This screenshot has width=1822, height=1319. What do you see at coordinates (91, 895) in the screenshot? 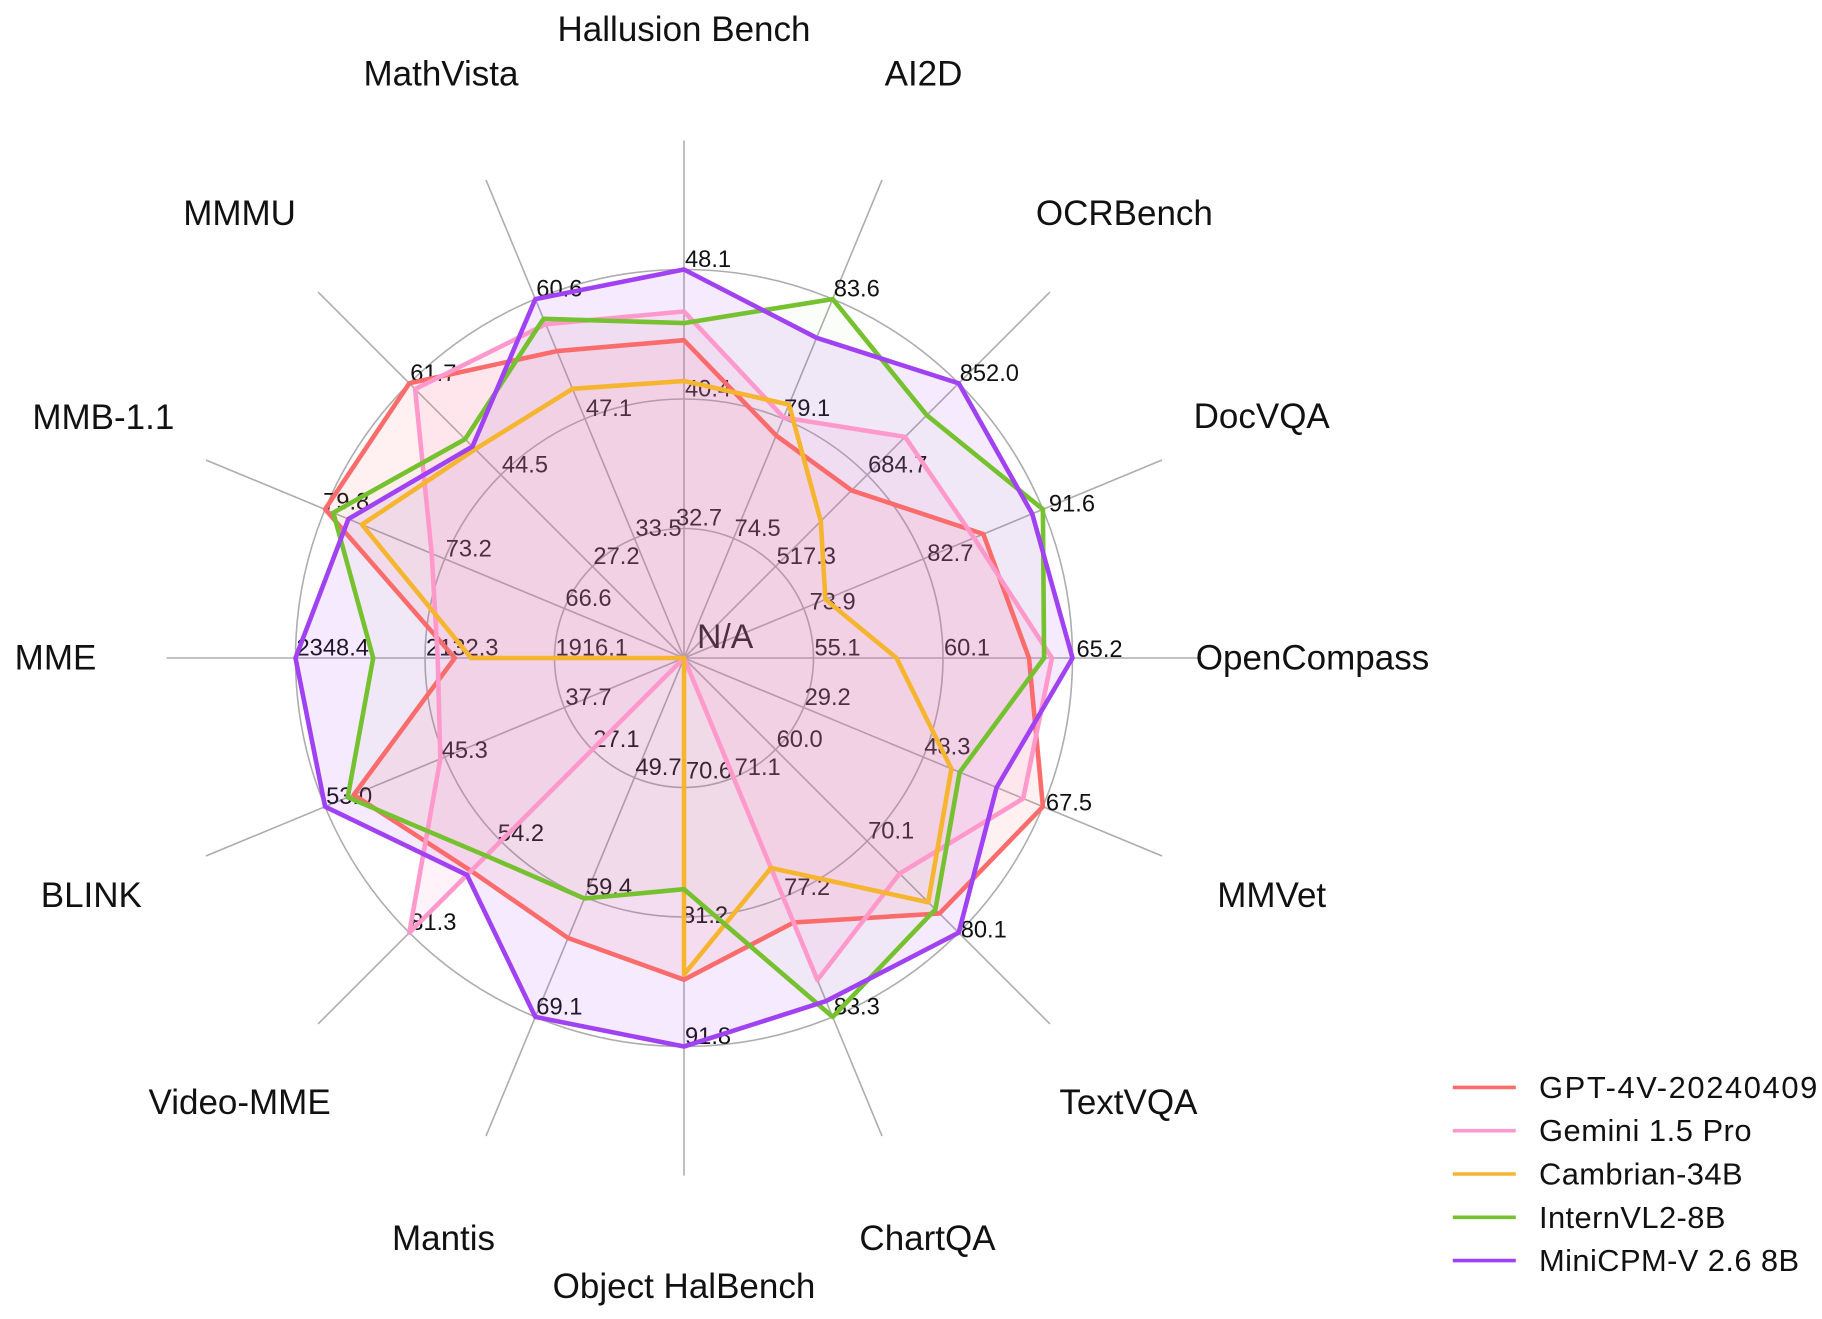
I see `svg-text: BLINK` at bounding box center [91, 895].